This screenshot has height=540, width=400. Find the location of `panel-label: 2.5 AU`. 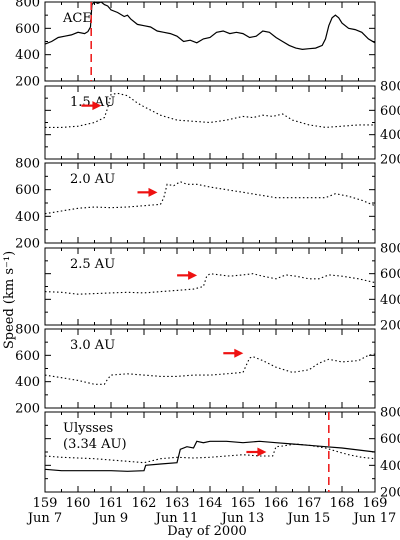

panel-label: 2.5 AU is located at coordinates (92, 264).